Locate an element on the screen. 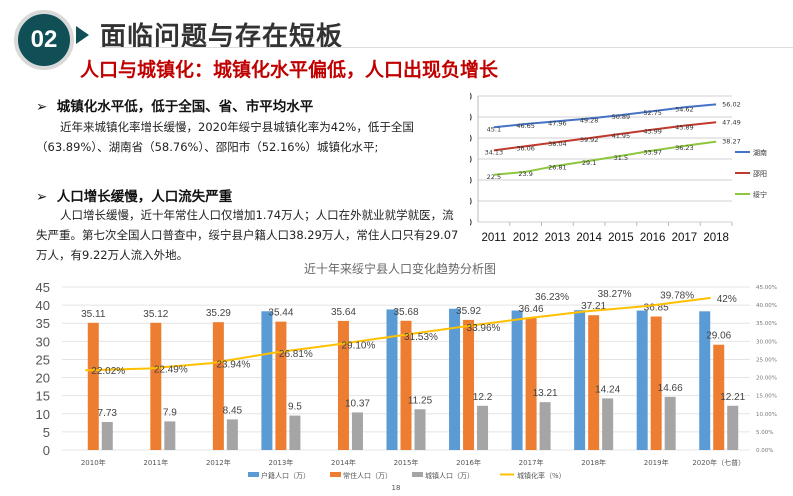 The height and width of the screenshot is (496, 793). line-data-label: 36.23% is located at coordinates (552, 297).